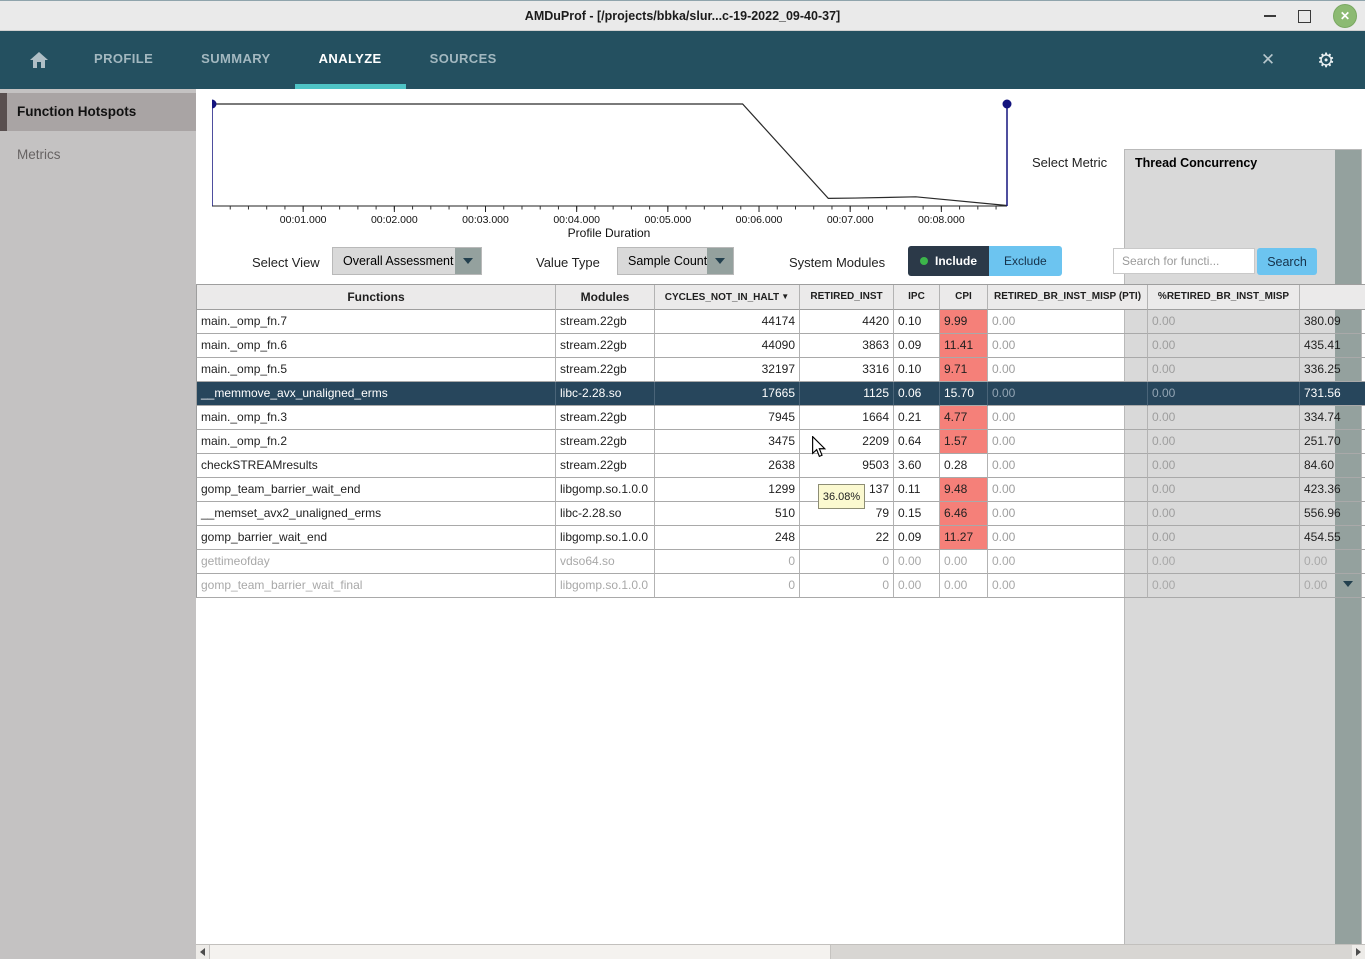 Image resolution: width=1365 pixels, height=959 pixels. Describe the element at coordinates (727, 466) in the screenshot. I see `table-cell: 2638` at that location.